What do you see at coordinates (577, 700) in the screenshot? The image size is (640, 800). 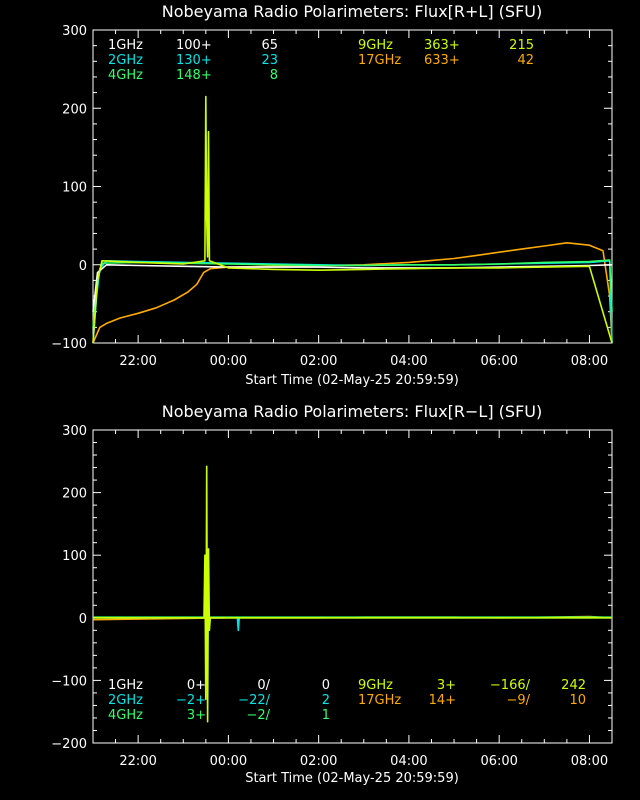 I see `legend-text: 10` at bounding box center [577, 700].